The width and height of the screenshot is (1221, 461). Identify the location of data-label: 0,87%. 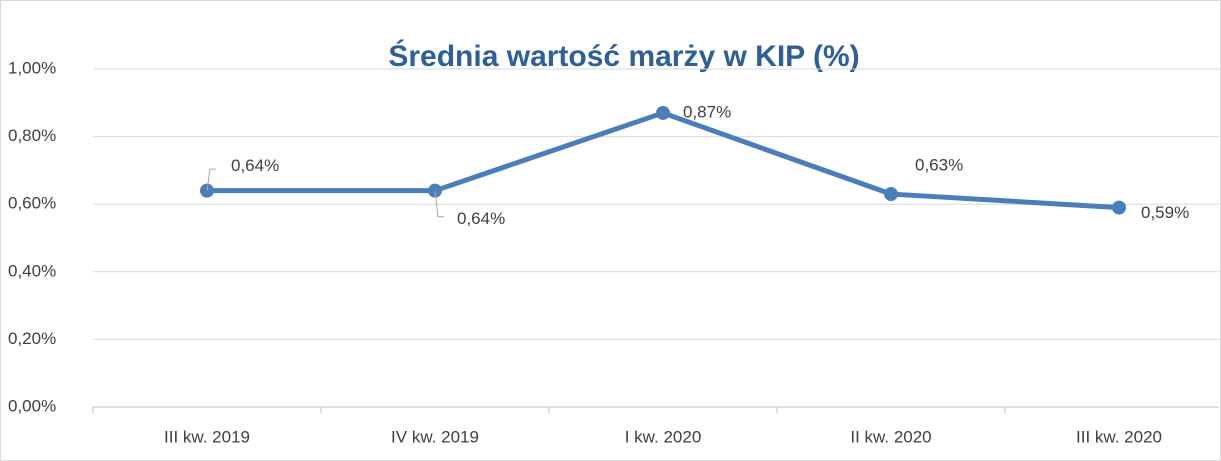
(707, 111).